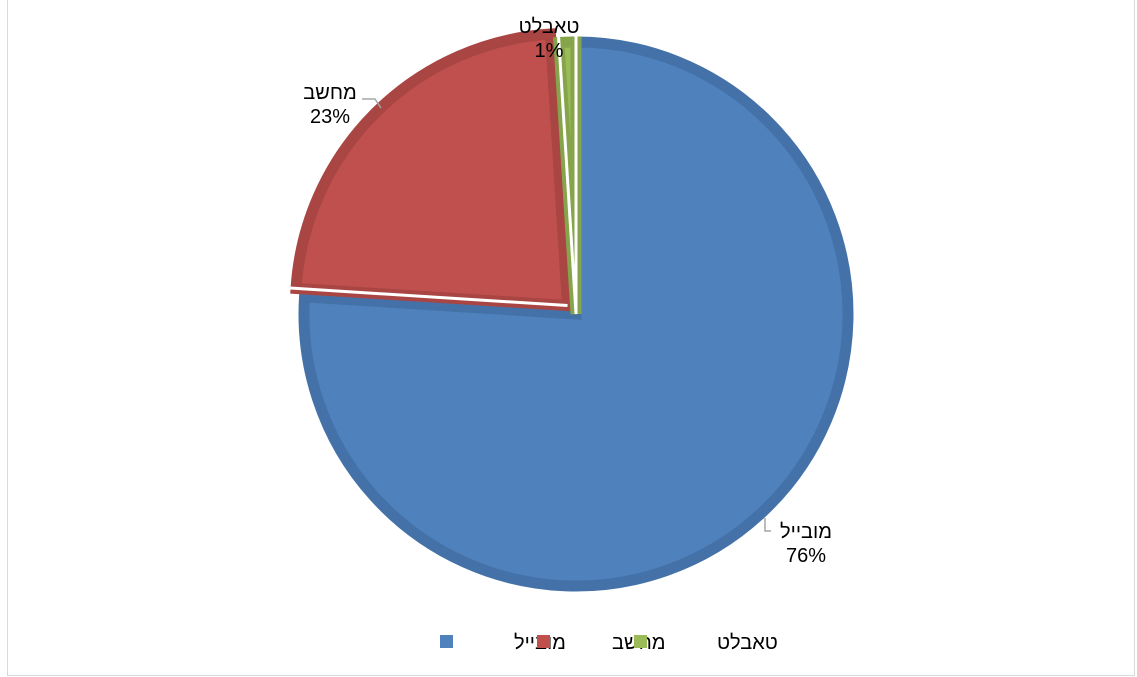 This screenshot has height=677, width=1137. Describe the element at coordinates (330, 117) in the screenshot. I see `data-label-value-desktop: 23%` at that location.